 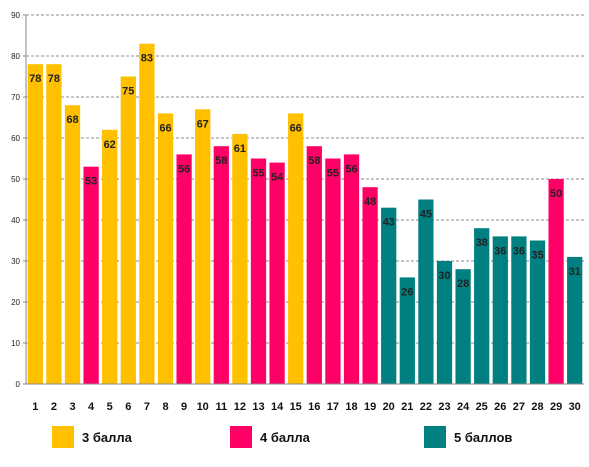 What do you see at coordinates (444, 276) in the screenshot?
I see `bar-value-label: 30` at bounding box center [444, 276].